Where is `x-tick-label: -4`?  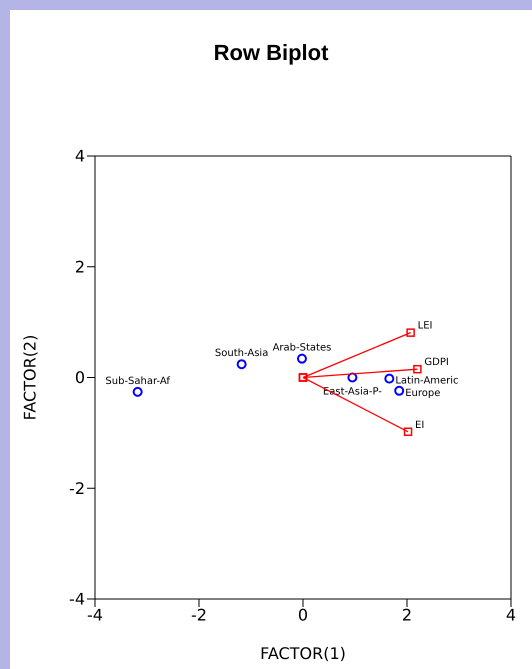
x-tick-label: -4 is located at coordinates (95, 614).